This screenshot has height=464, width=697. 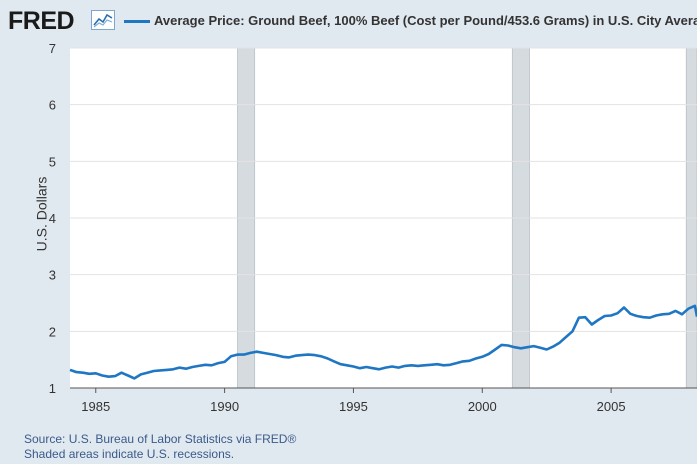 I want to click on y-axis-ticks: 1 2 3 4 5 6 7, so click(x=52, y=218).